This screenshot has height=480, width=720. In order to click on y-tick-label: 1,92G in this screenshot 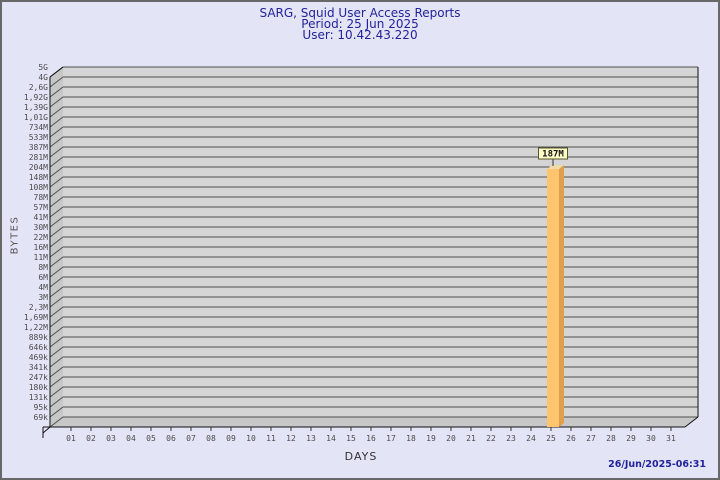, I will do `click(36, 97)`.